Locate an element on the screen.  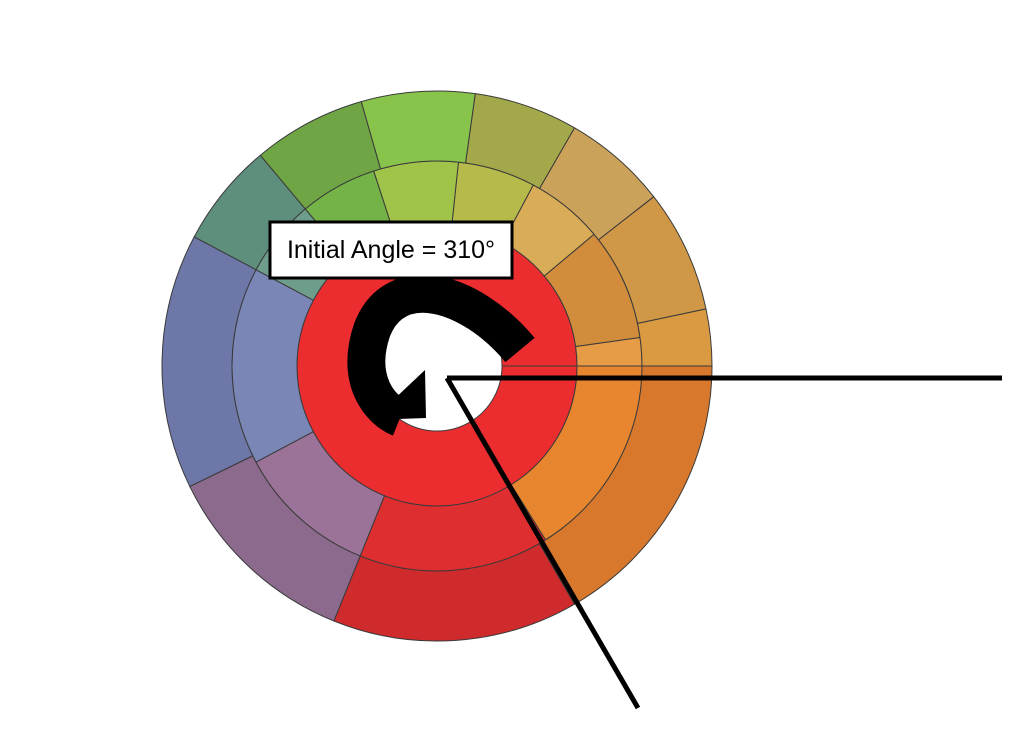
rotated-angle-line is located at coordinates (542, 543).